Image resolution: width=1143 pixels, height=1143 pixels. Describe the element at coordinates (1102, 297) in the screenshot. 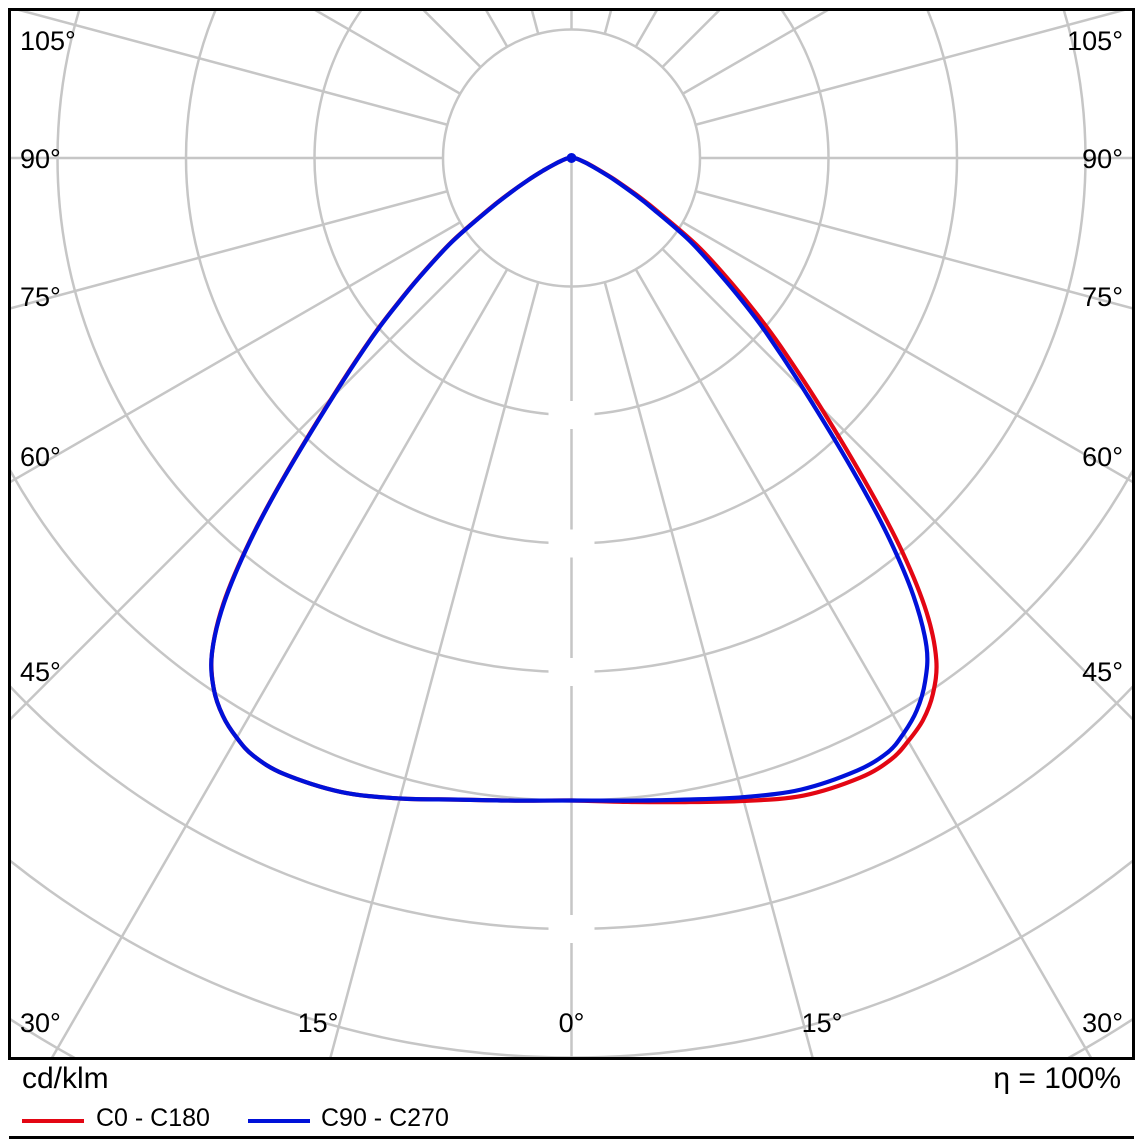

I see `angle-tick-right: 75°` at that location.